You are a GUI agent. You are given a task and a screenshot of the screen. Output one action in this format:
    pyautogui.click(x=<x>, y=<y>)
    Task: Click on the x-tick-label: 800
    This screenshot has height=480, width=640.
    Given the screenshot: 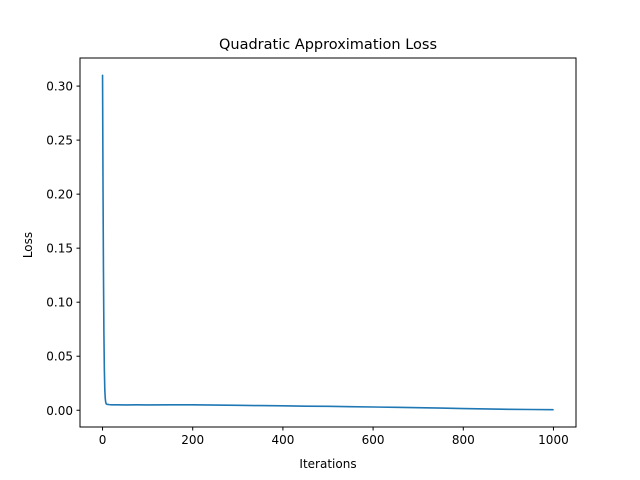 What is the action you would take?
    pyautogui.click(x=463, y=440)
    